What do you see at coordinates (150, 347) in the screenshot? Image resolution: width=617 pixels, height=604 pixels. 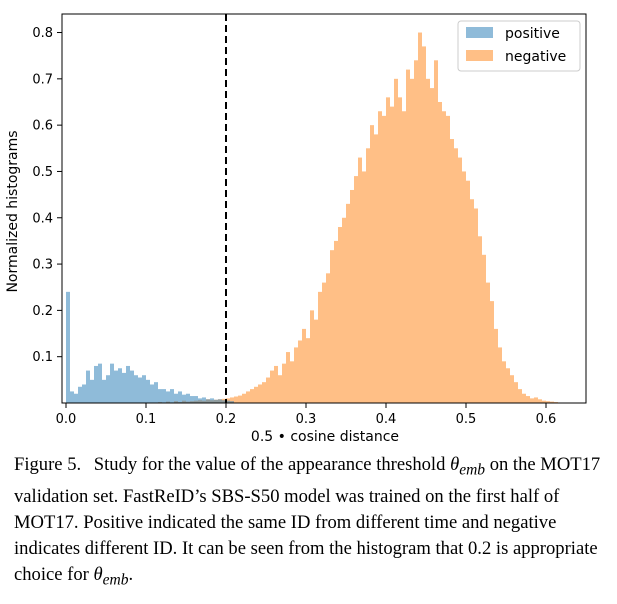 I see `positive-bars` at bounding box center [150, 347].